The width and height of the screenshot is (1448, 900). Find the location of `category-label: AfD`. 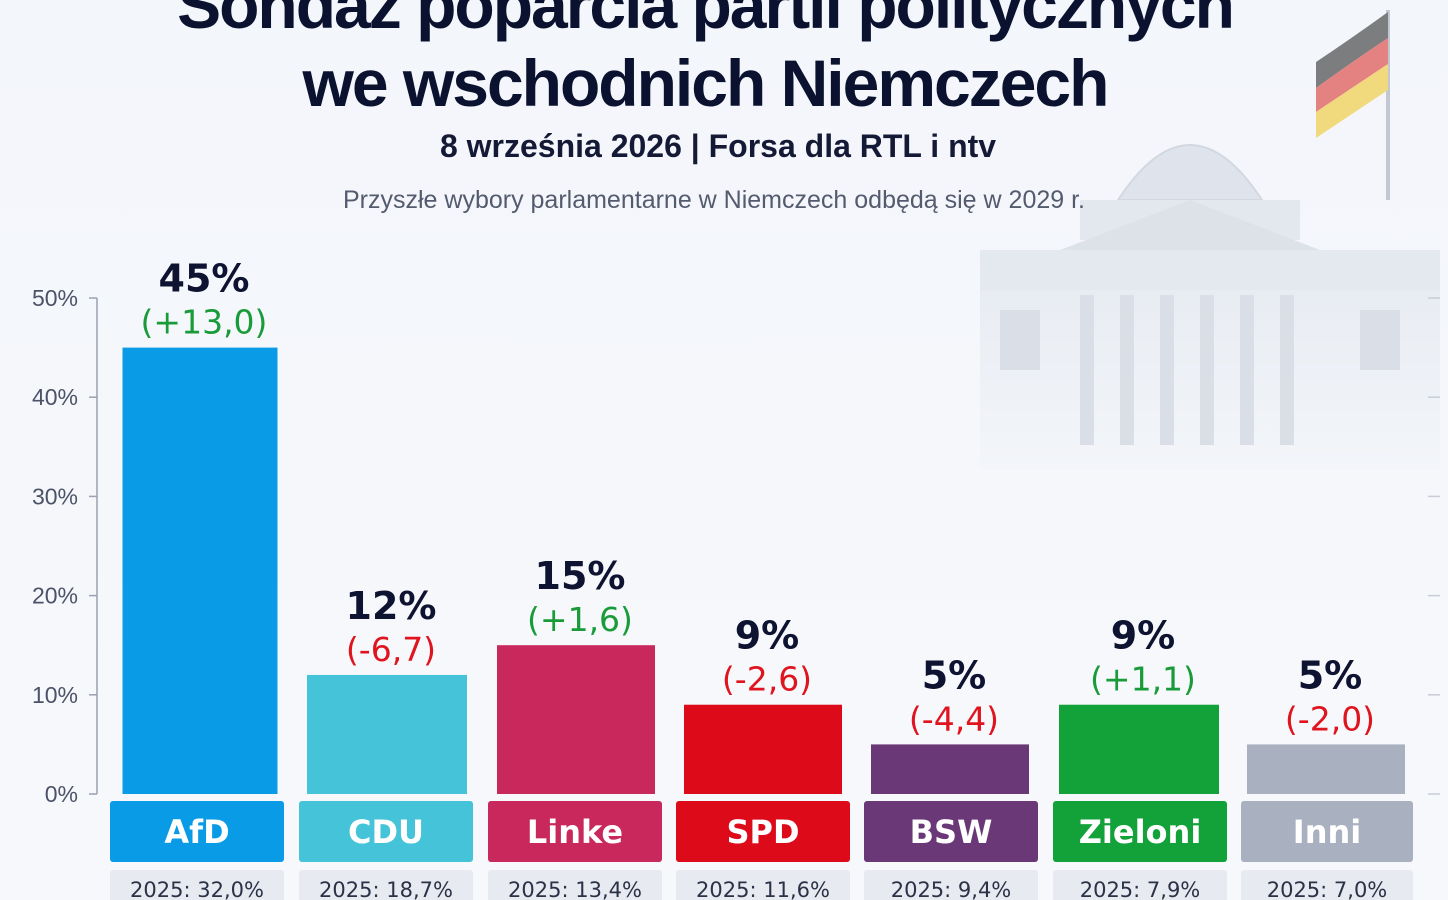

category-label: AfD is located at coordinates (196, 832).